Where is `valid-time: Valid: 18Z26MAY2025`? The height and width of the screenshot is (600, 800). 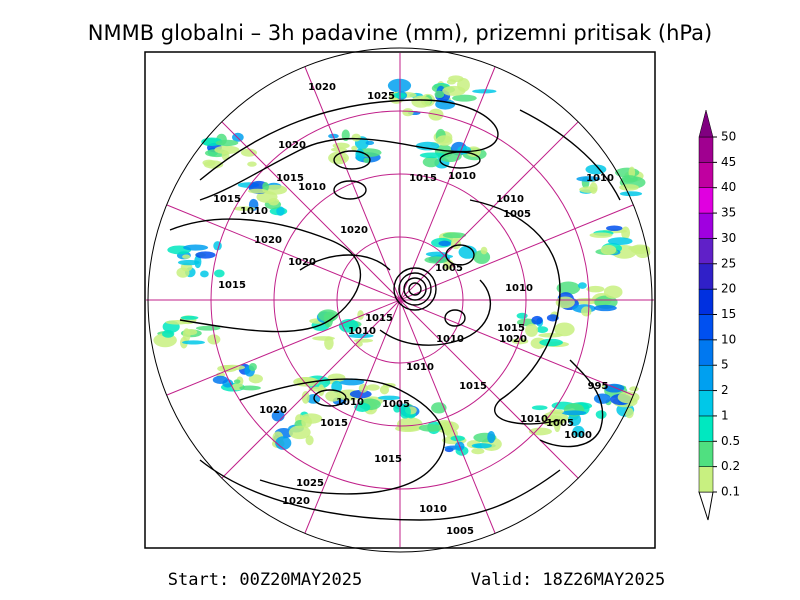 valid-time: Valid: 18Z26MAY2025 is located at coordinates (568, 580).